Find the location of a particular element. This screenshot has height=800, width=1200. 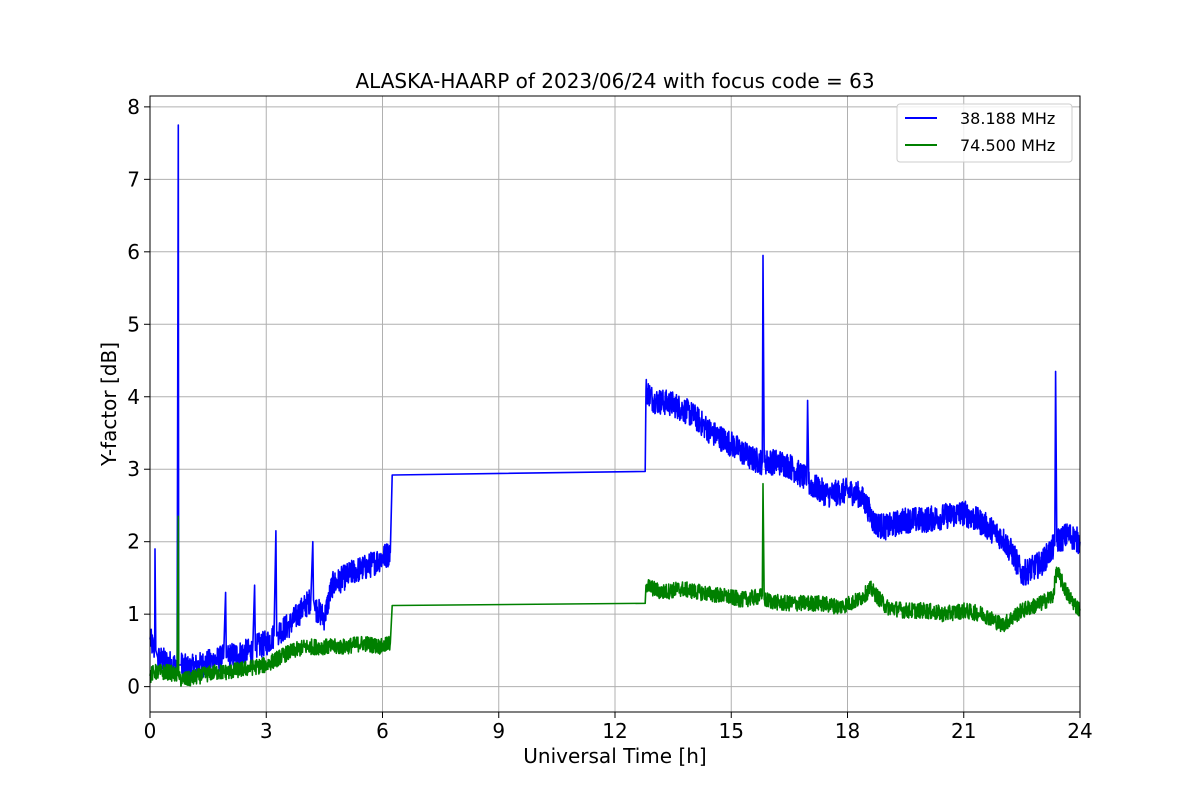

legend-label-38mhz: 38.188 MHz is located at coordinates (1007, 118).